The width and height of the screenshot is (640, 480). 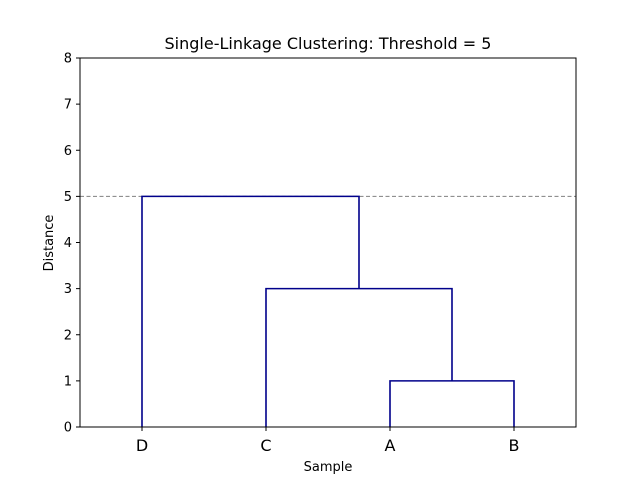 What do you see at coordinates (49, 243) in the screenshot?
I see `y-axis-label: Distance` at bounding box center [49, 243].